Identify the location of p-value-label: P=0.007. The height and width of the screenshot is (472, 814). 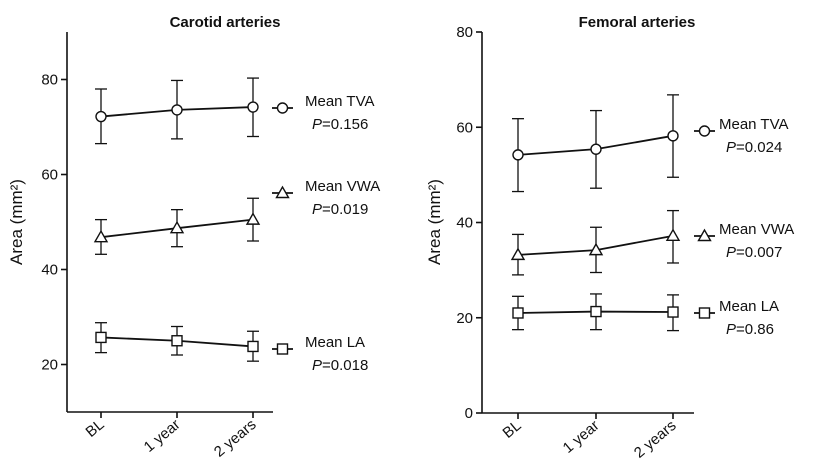
(754, 252).